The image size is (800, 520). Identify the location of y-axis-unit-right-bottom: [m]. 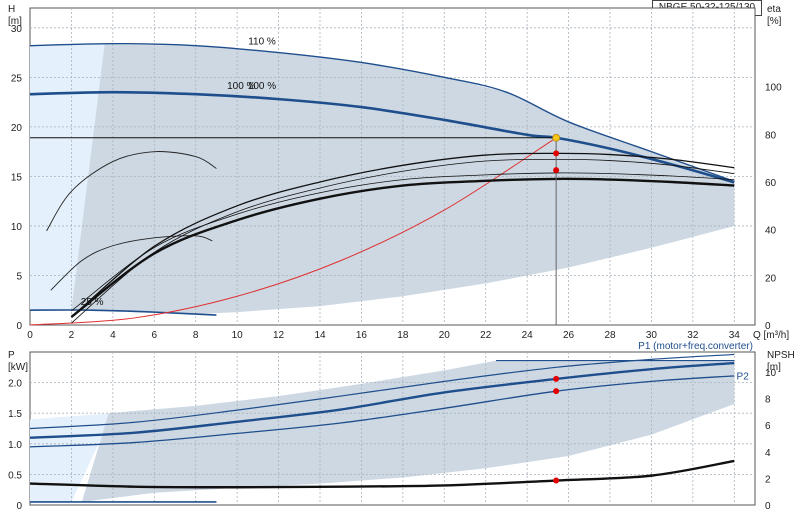
(774, 367).